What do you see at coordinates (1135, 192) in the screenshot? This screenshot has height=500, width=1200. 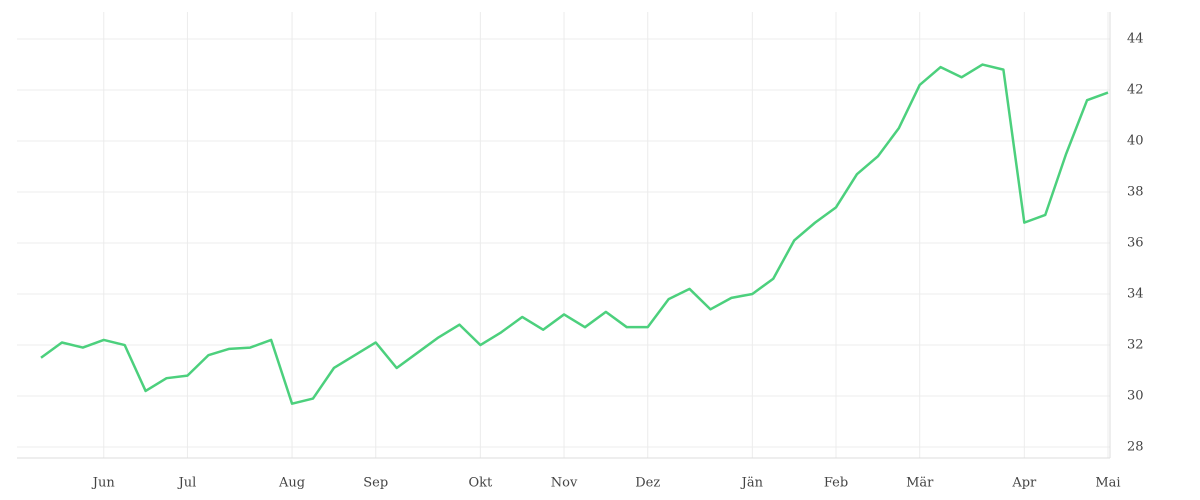 I see `y-tick-label: 38` at bounding box center [1135, 192].